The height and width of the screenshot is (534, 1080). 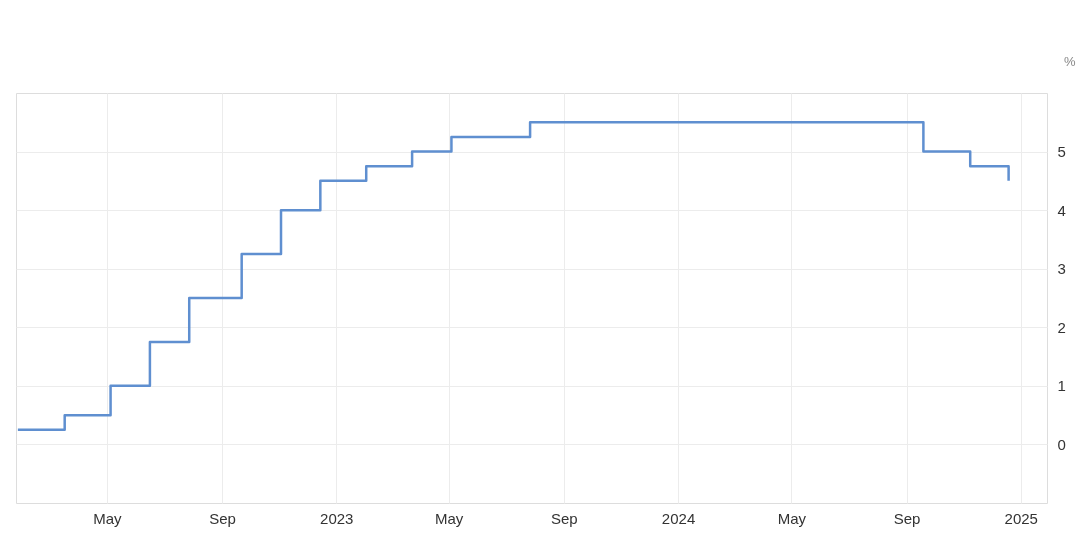 What do you see at coordinates (1061, 327) in the screenshot?
I see `y-tick-label: 2` at bounding box center [1061, 327].